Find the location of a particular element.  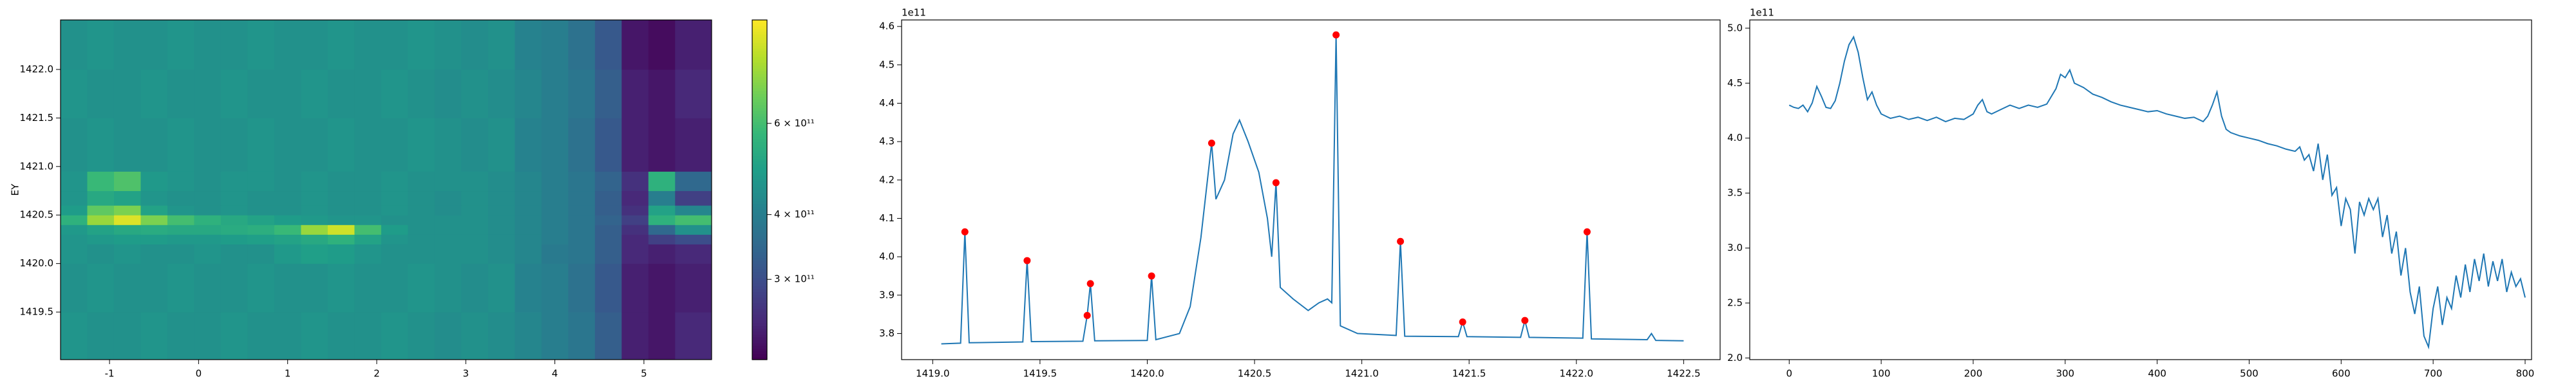

x-tick-label: 300 is located at coordinates (2065, 374).